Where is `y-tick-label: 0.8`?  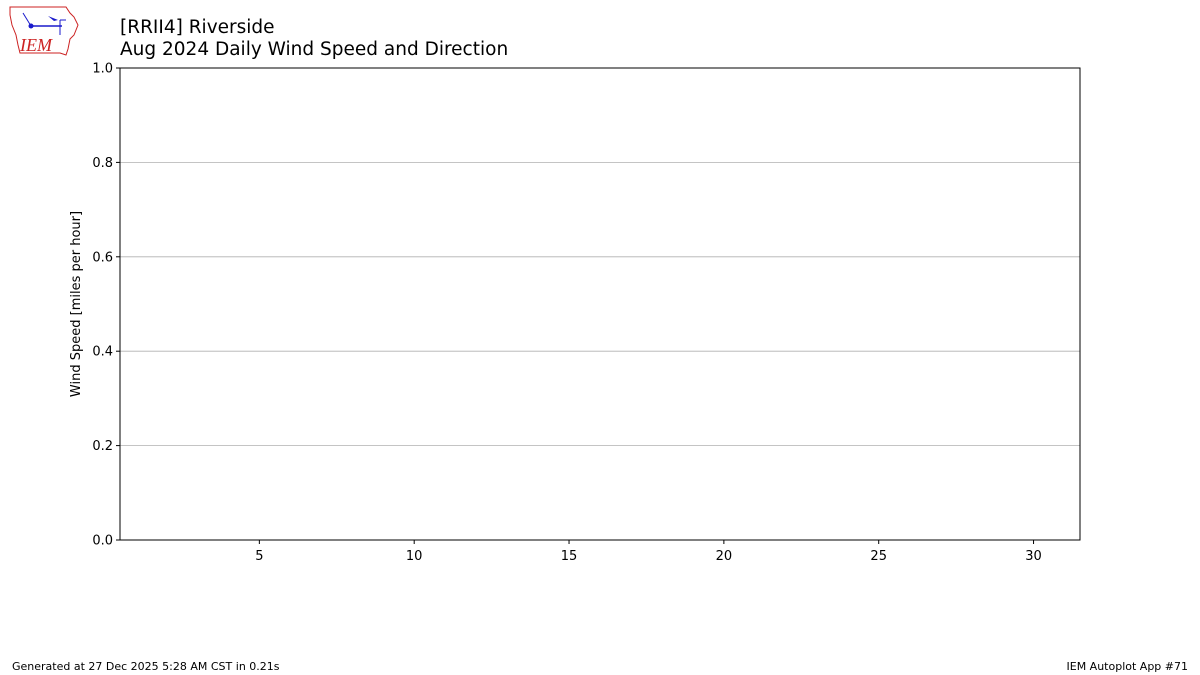
y-tick-label: 0.8 is located at coordinates (102, 163).